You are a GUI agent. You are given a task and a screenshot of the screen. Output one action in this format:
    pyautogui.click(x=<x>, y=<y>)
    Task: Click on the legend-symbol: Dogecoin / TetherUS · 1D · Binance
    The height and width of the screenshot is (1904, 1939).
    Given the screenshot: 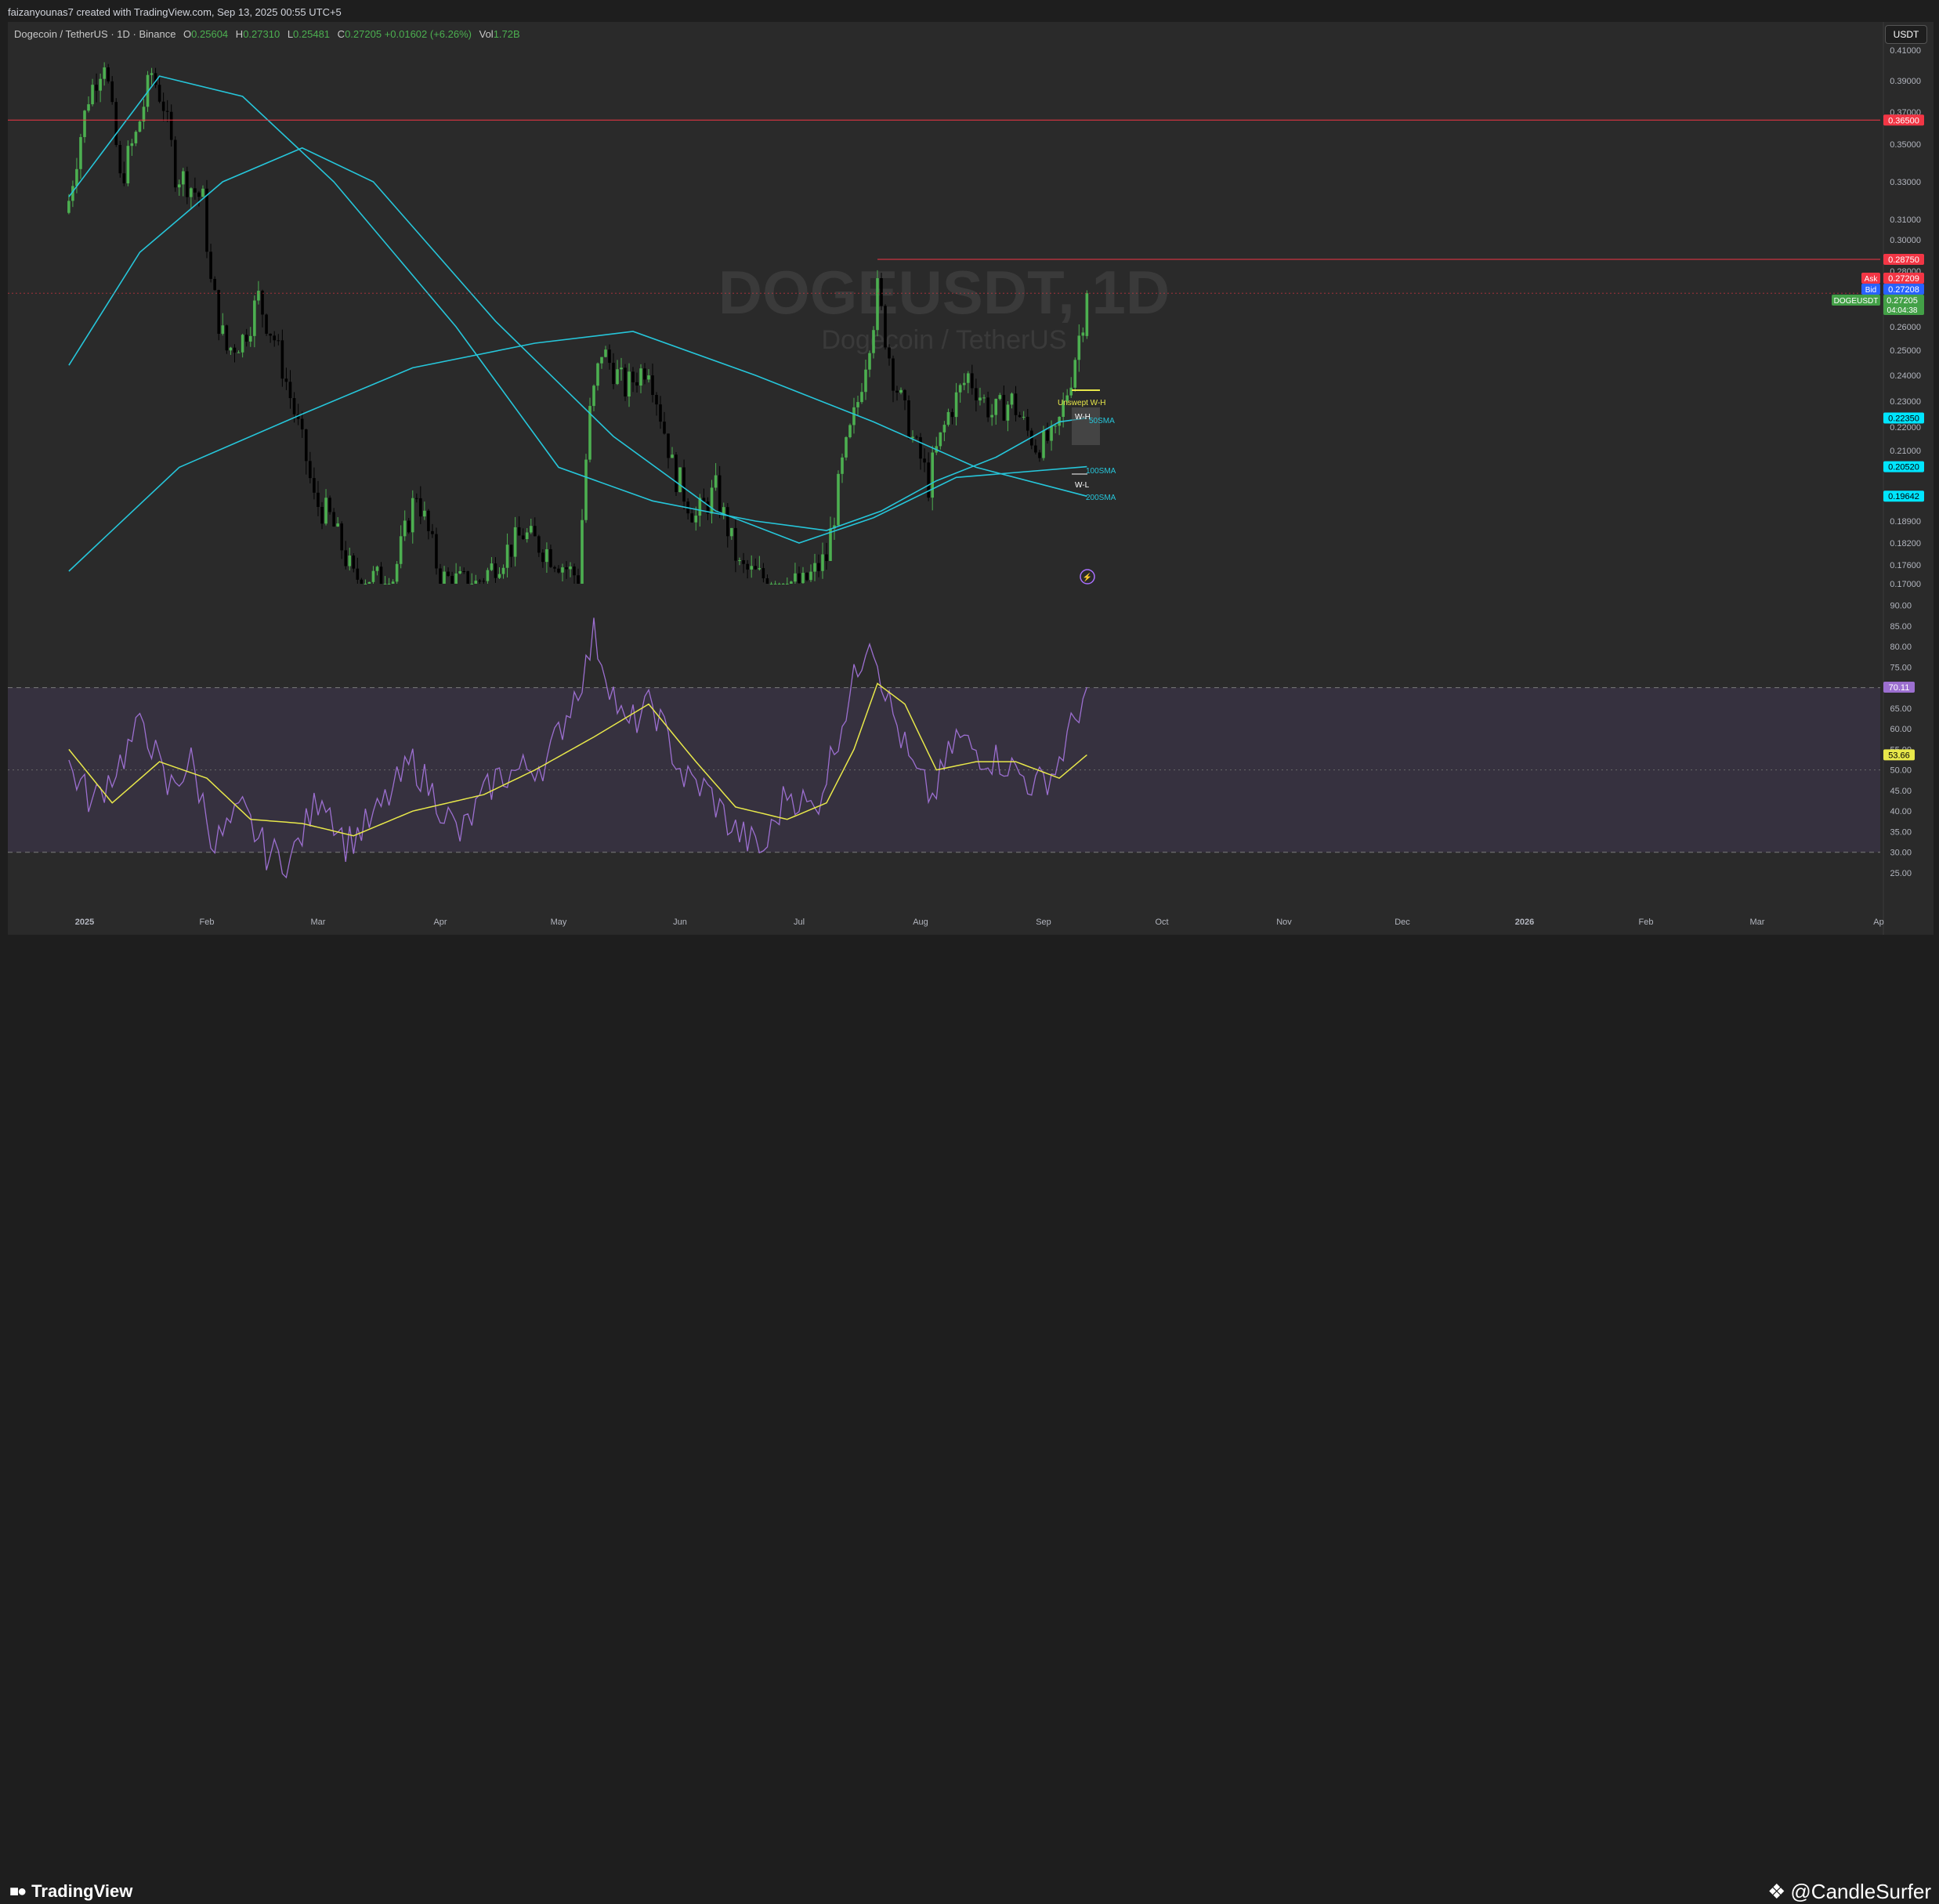 What is the action you would take?
    pyautogui.click(x=95, y=34)
    